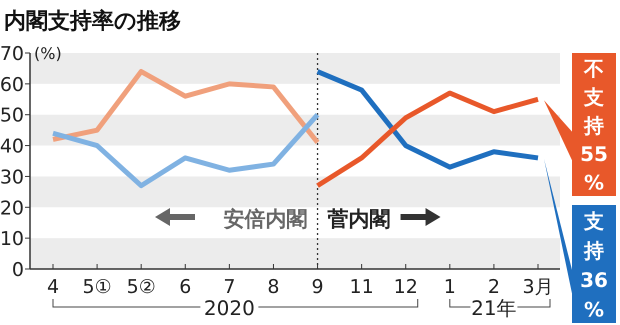 Image resolution: width=620 pixels, height=325 pixels. I want to click on y-tick-label: 30, so click(12, 177).